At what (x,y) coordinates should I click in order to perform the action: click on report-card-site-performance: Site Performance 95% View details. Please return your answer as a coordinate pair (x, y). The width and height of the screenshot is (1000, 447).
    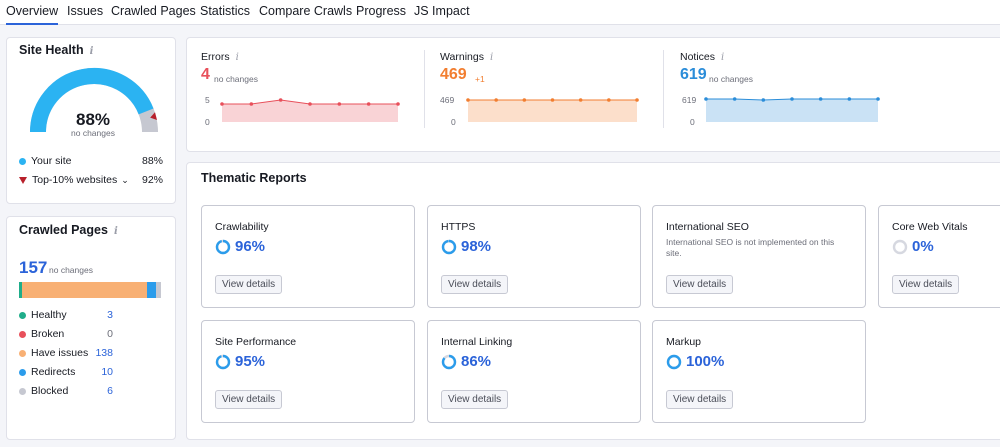
    Looking at the image, I should click on (308, 371).